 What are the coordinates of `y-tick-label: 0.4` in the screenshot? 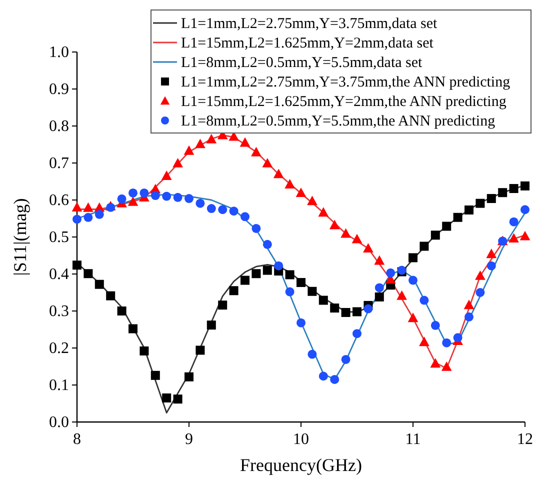 It's located at (59, 274).